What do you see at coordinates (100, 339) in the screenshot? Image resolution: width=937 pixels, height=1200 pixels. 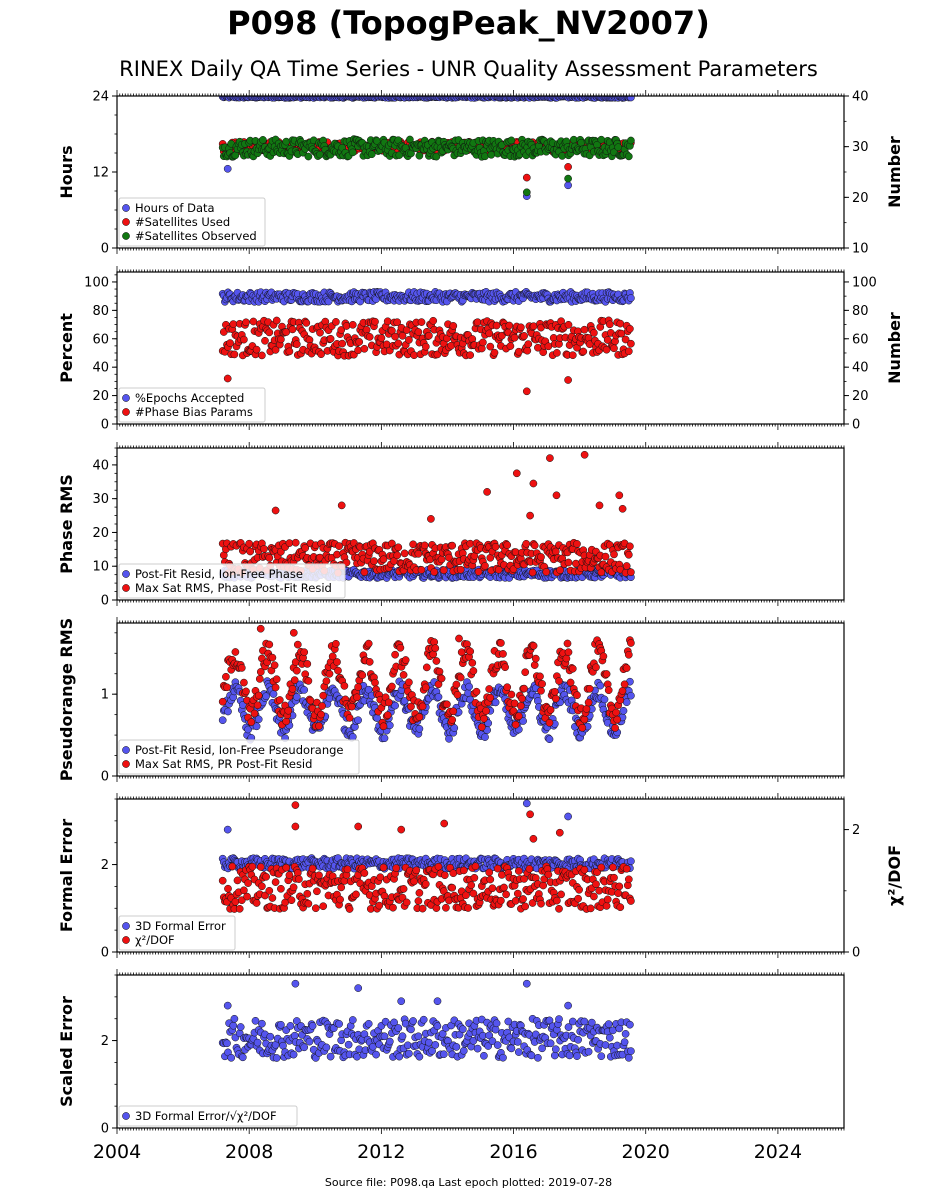 I see `y-tick-label: 60` at bounding box center [100, 339].